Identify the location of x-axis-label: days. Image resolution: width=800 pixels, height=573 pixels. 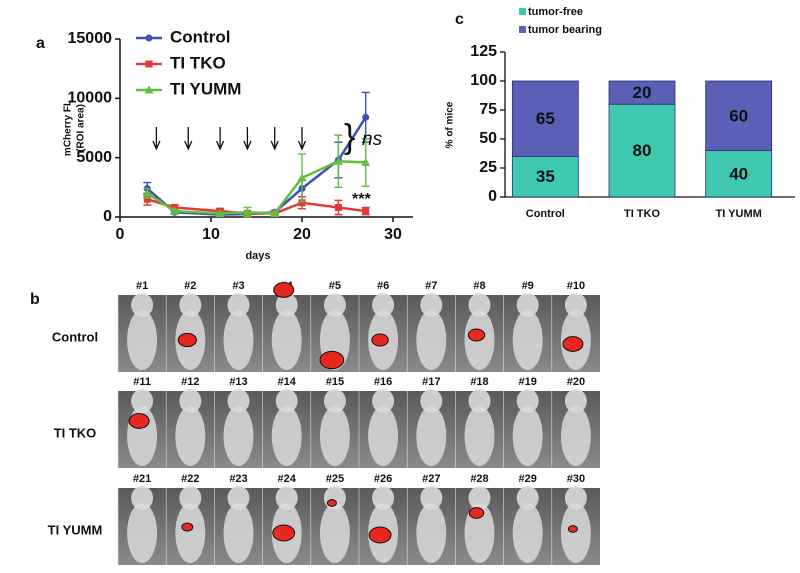
(257, 256).